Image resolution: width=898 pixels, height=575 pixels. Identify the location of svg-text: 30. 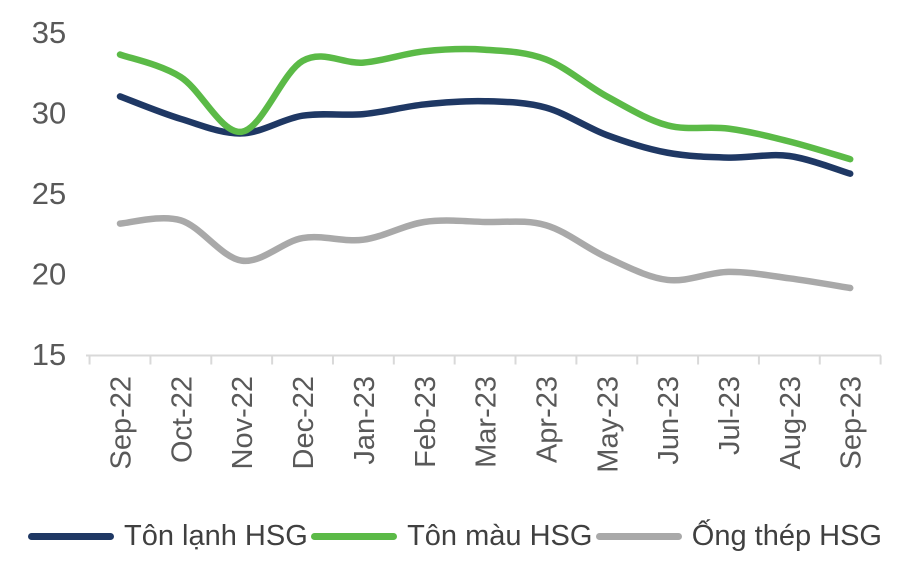
(49, 112).